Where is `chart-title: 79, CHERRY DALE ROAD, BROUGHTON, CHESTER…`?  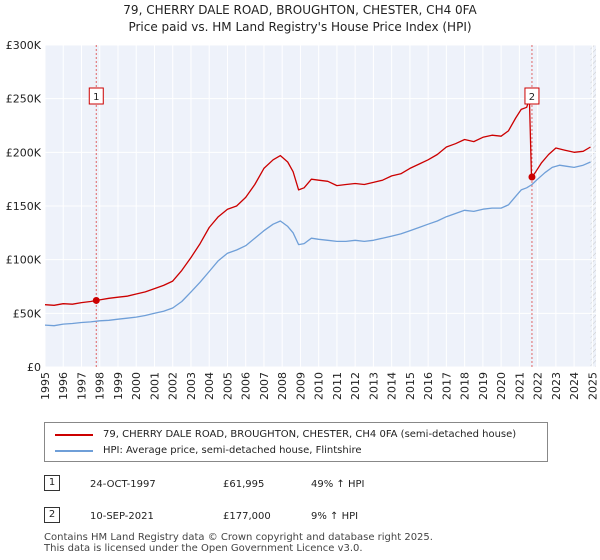
chart-title: 79, CHERRY DALE ROAD, BROUGHTON, CHESTER… is located at coordinates (300, 19).